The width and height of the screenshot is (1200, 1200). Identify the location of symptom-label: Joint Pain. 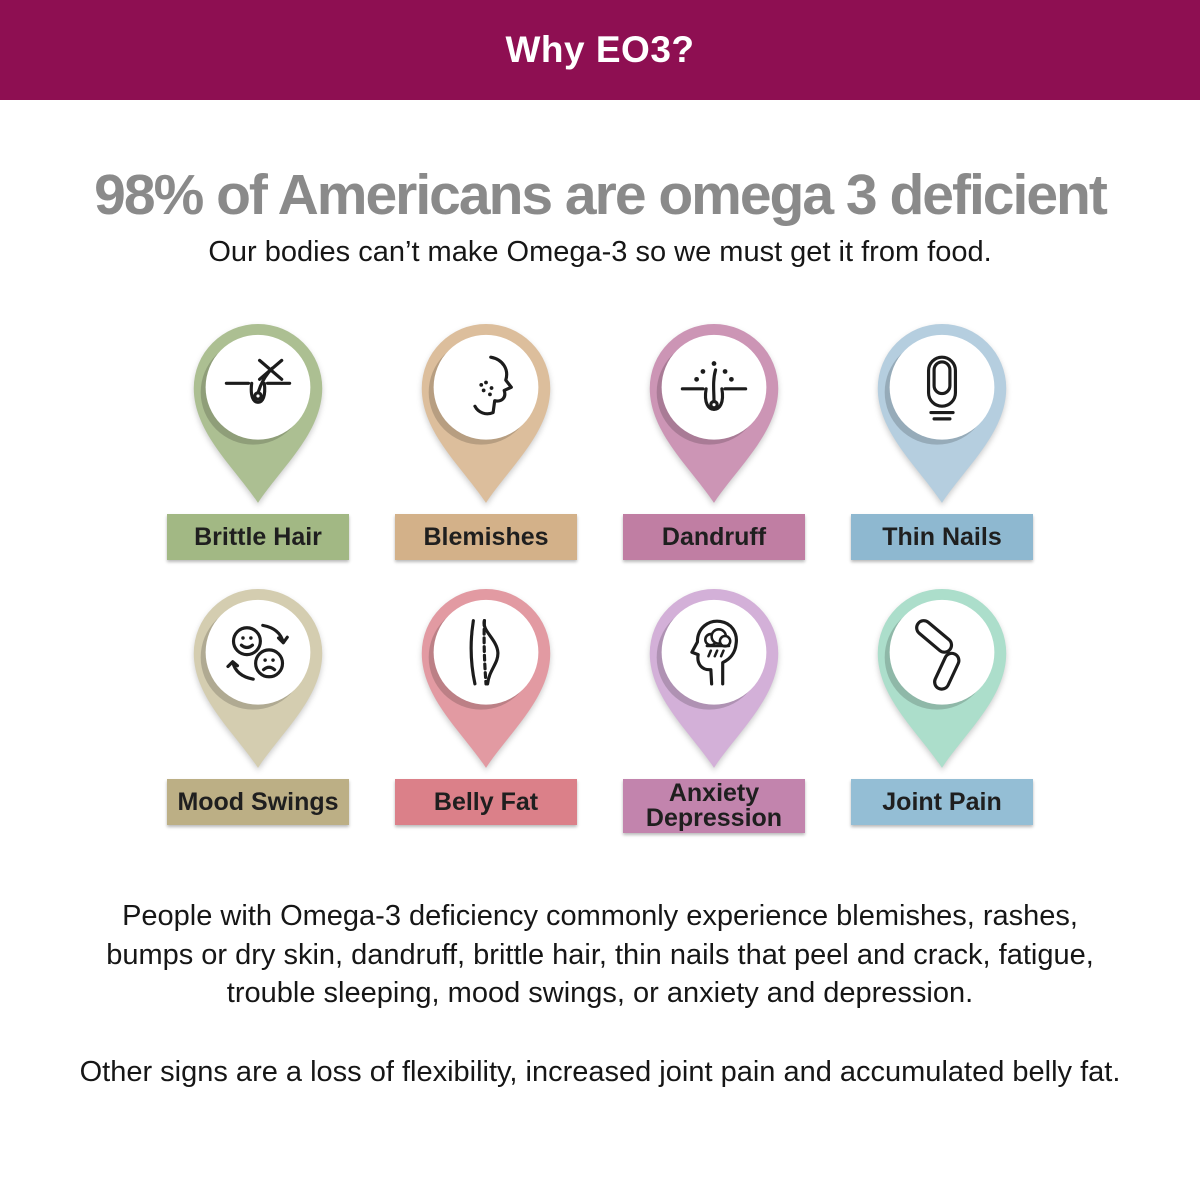
(942, 802).